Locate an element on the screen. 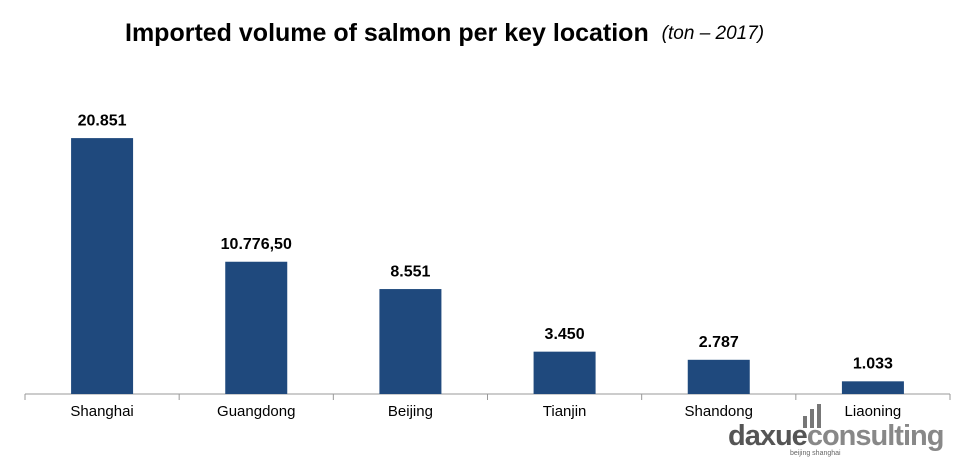 This screenshot has height=461, width=964. x-tick-label: Liaoning is located at coordinates (873, 411).